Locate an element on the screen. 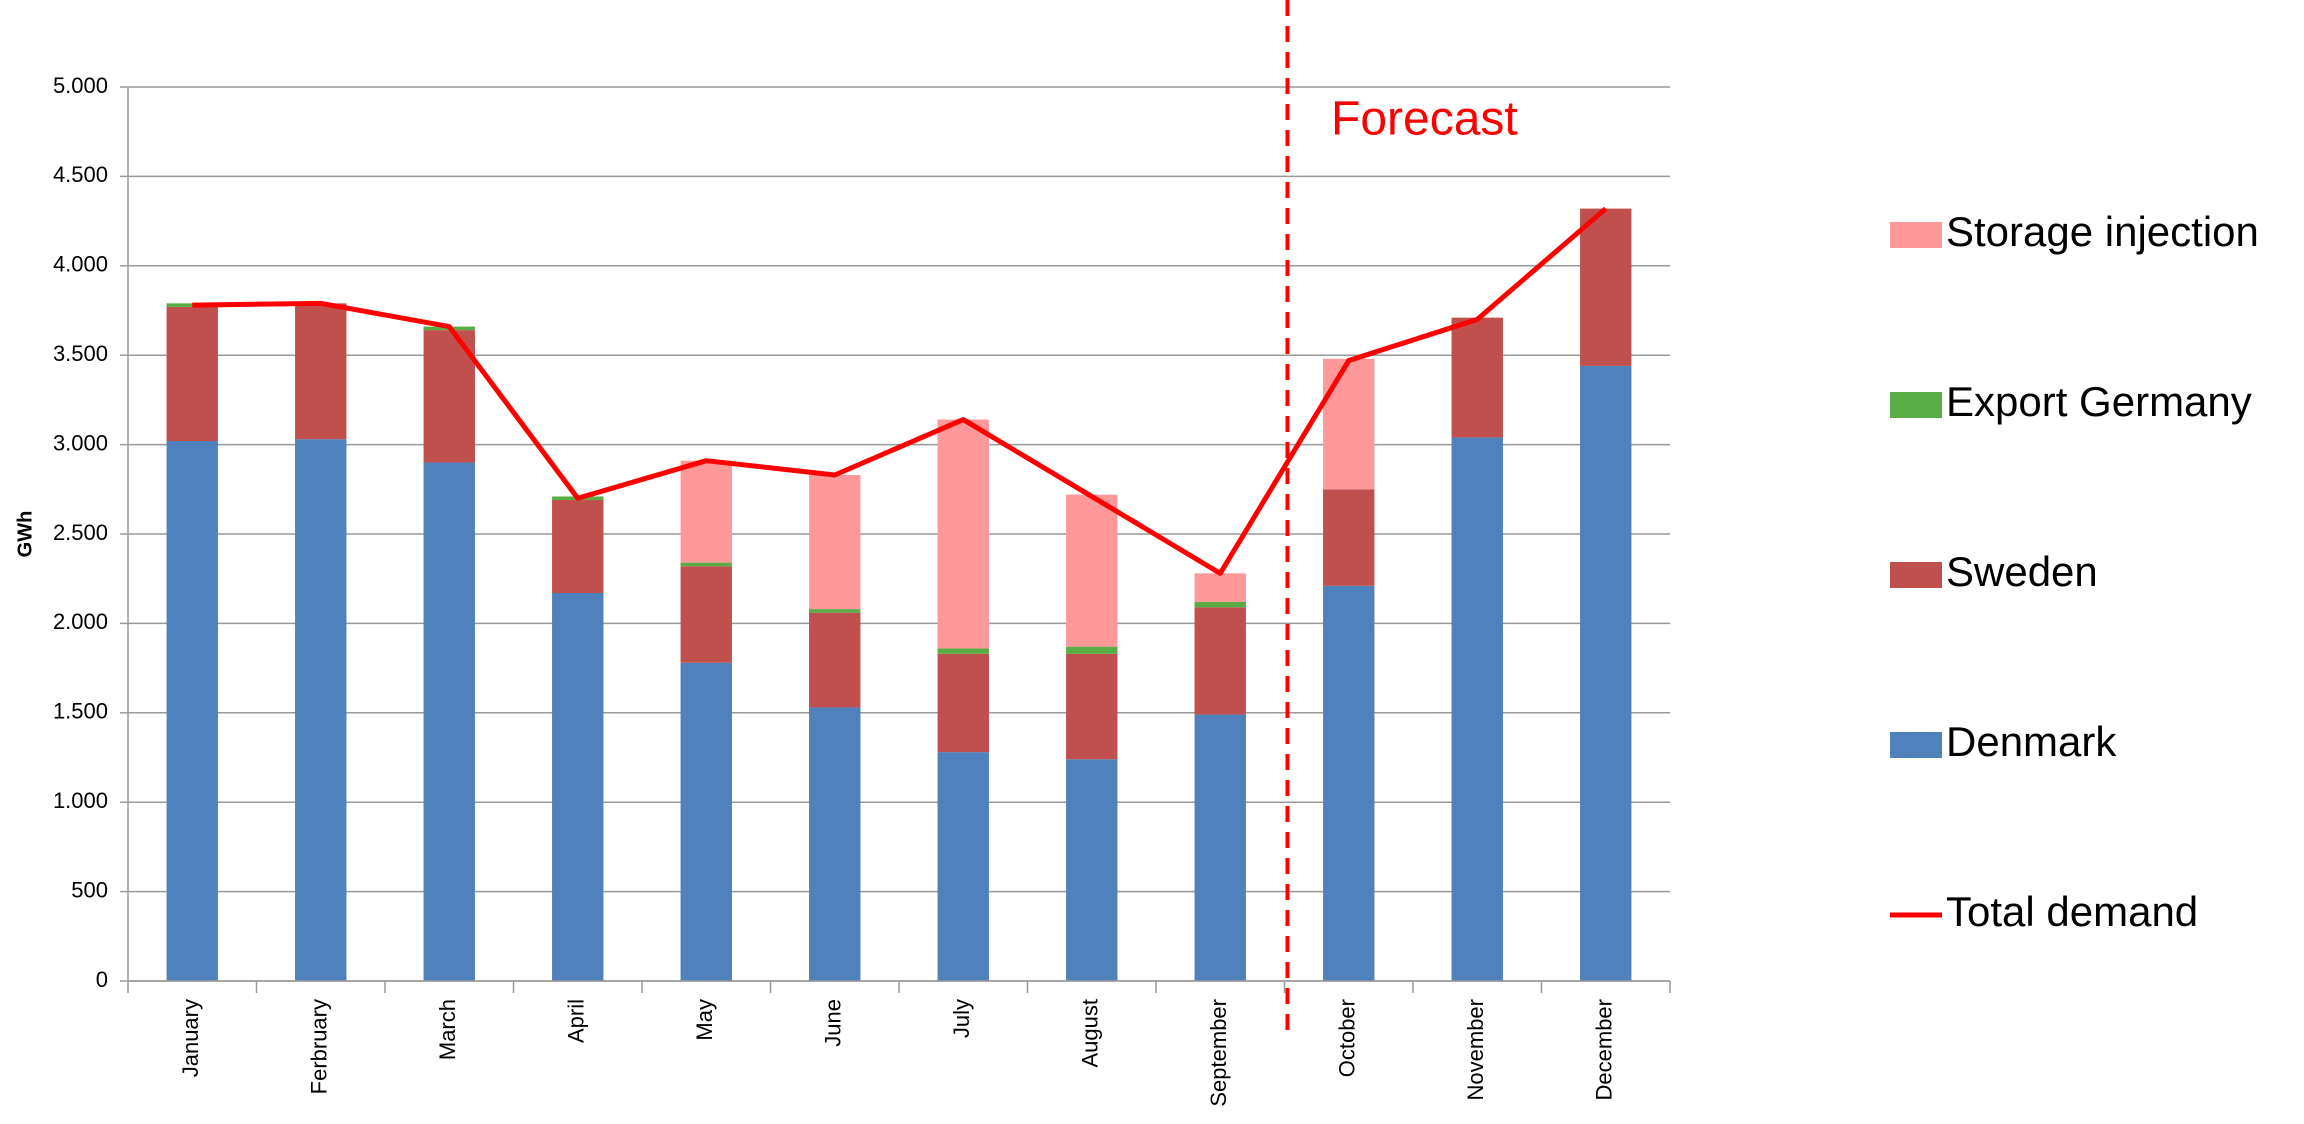 Image resolution: width=2304 pixels, height=1124 pixels. y-axis-label: GWh is located at coordinates (25, 534).